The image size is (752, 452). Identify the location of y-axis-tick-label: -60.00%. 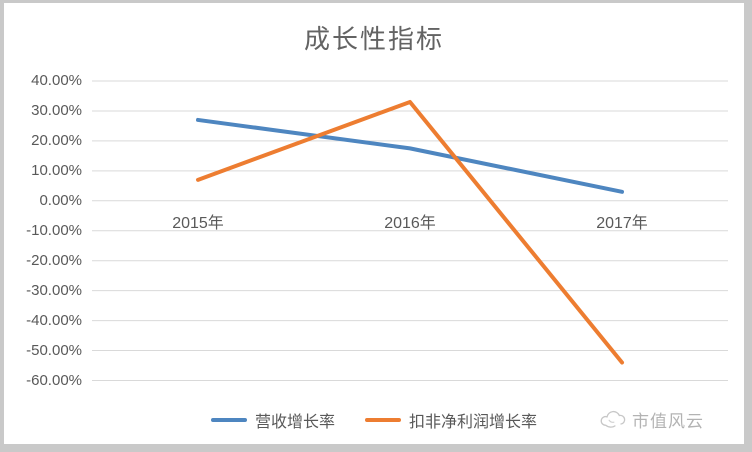
(54, 380).